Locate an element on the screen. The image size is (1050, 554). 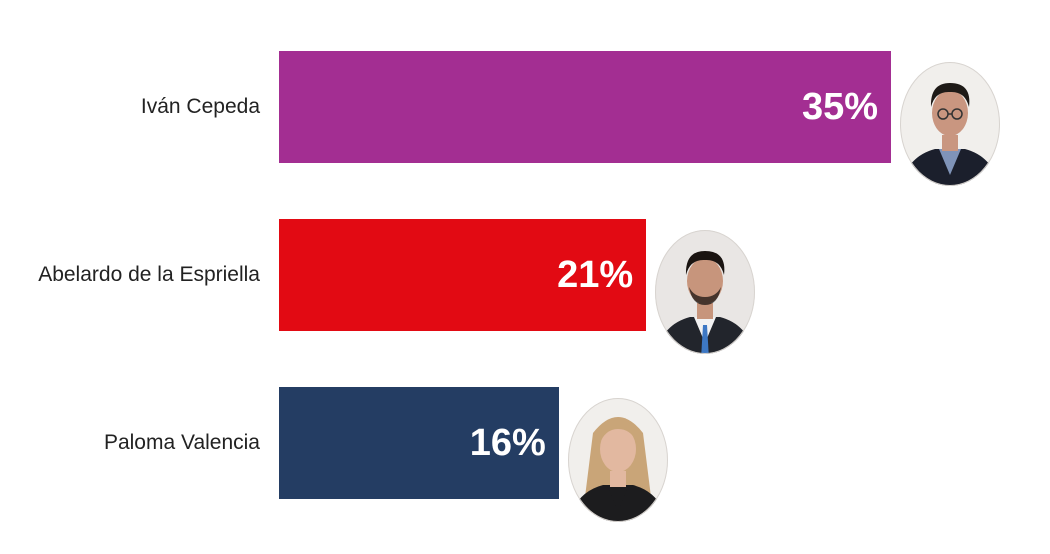
portrait-man-glasses-icon is located at coordinates (950, 124).